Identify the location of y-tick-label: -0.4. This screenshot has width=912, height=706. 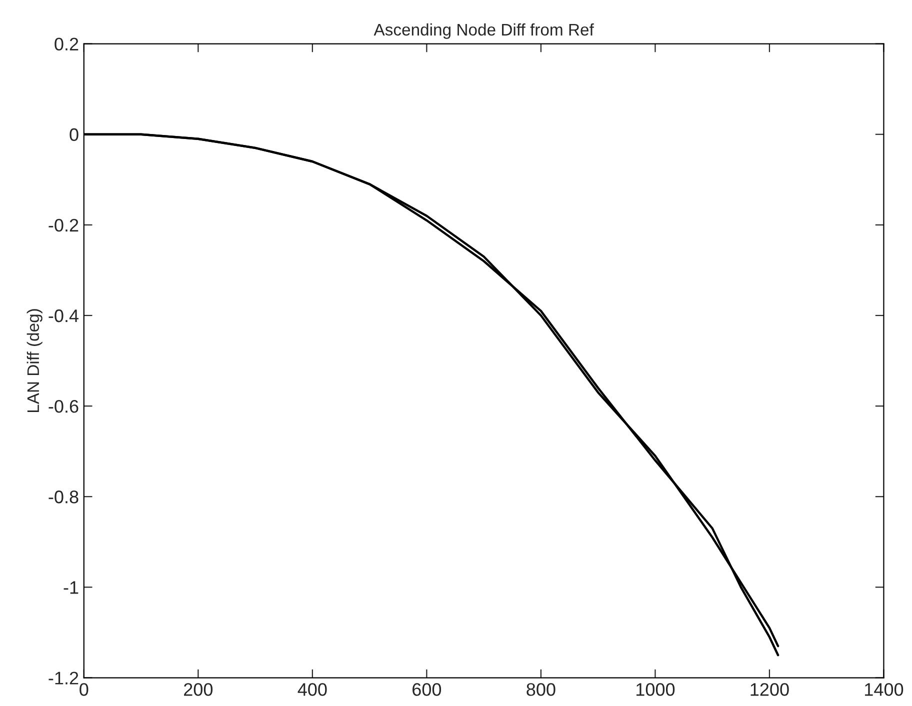
(63, 315).